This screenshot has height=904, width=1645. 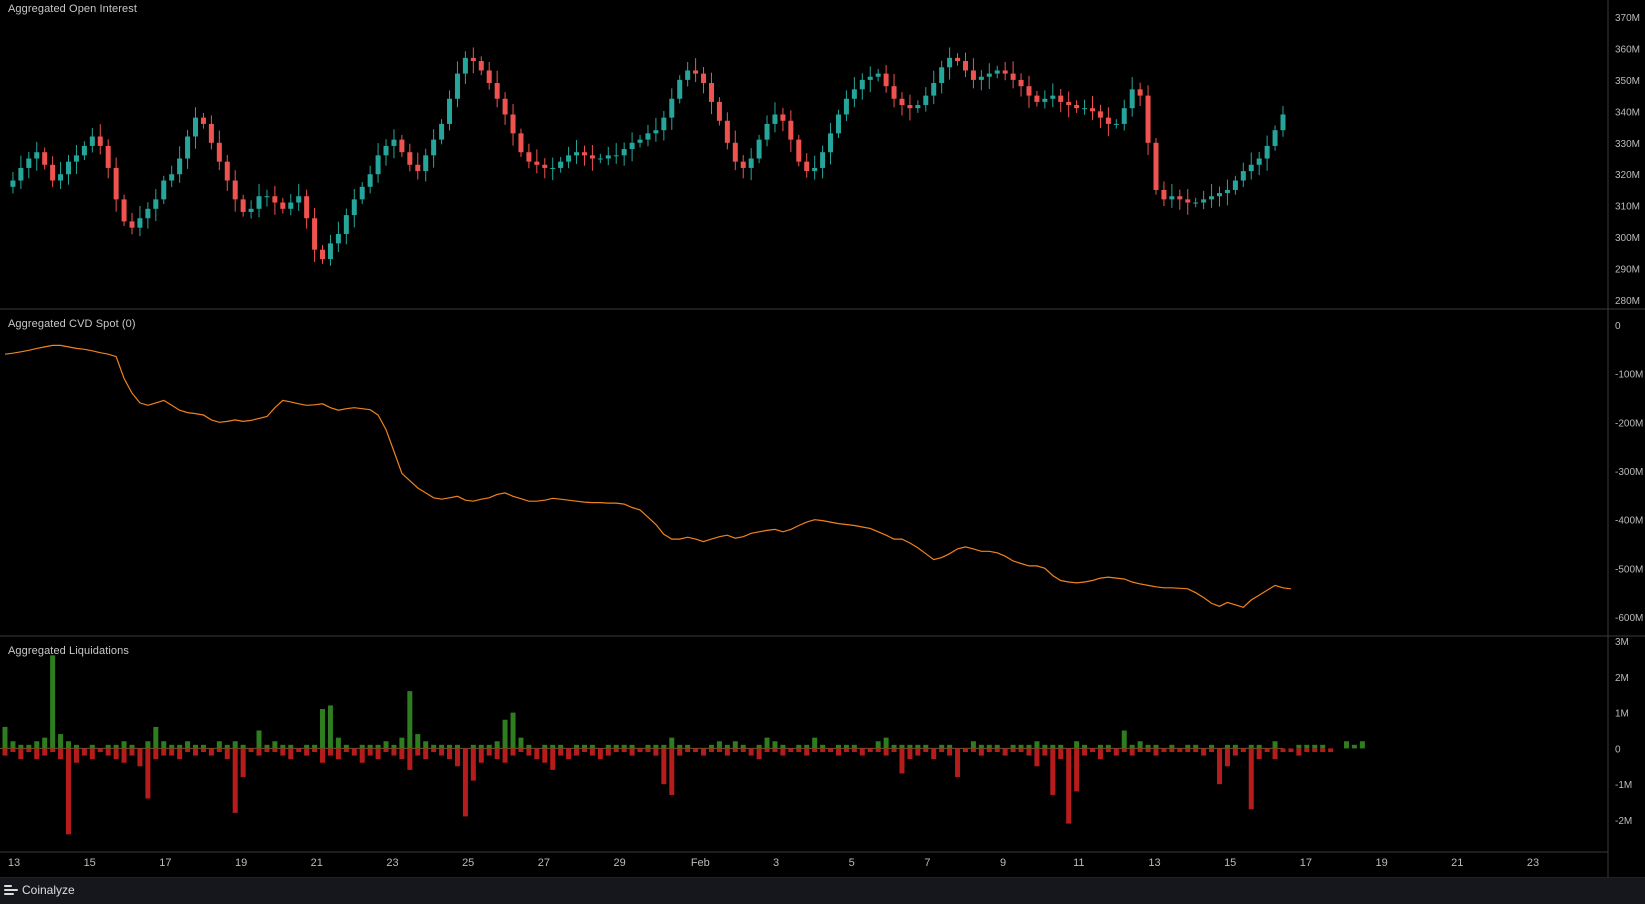 What do you see at coordinates (1629, 375) in the screenshot?
I see `cvd-y-tick-label: -100M` at bounding box center [1629, 375].